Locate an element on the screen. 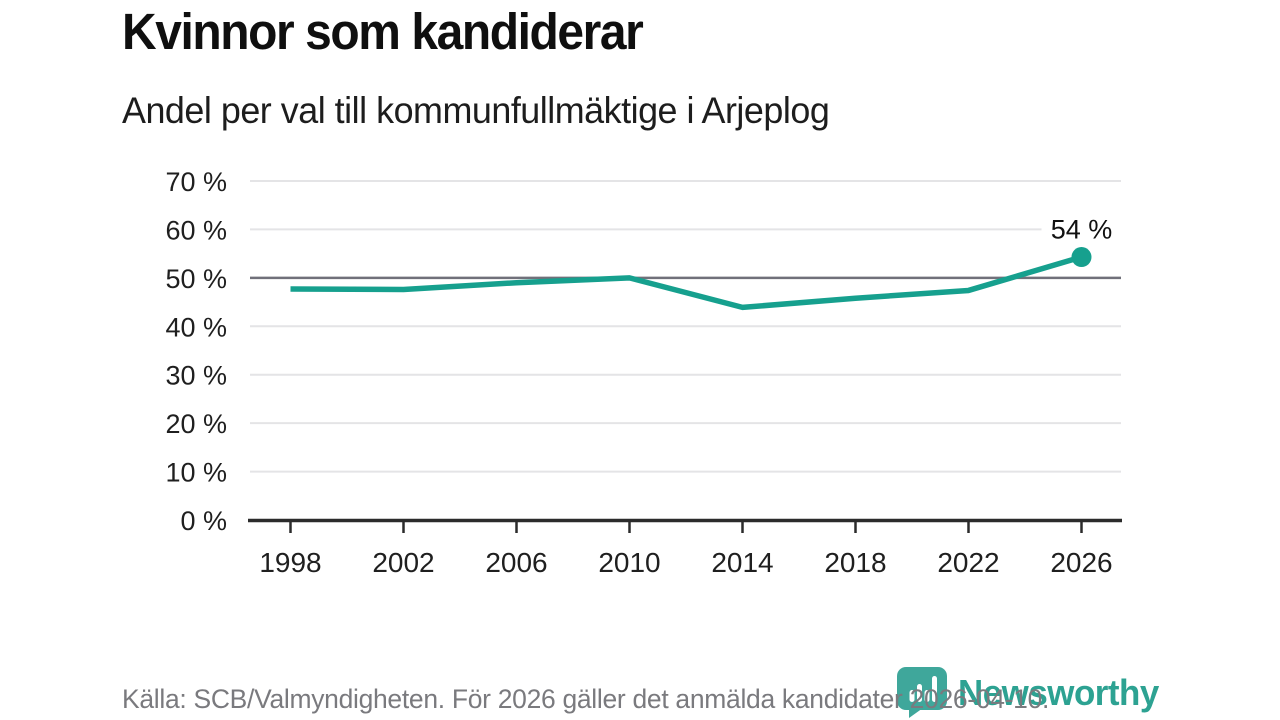 The height and width of the screenshot is (720, 1280). end-value-label: 54 % is located at coordinates (1082, 229).